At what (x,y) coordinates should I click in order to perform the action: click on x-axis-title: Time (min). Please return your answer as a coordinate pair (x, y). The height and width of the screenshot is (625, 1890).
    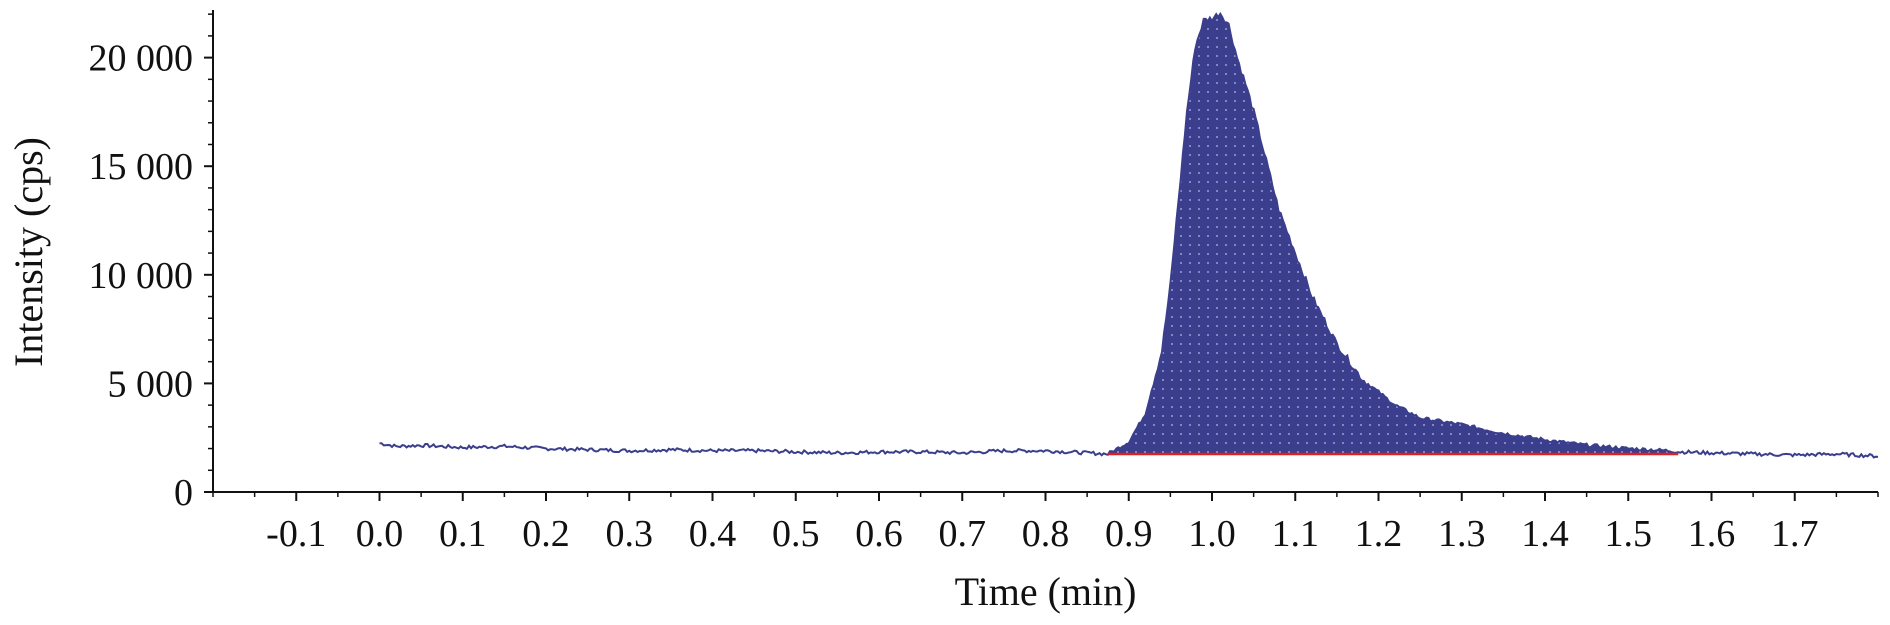
    Looking at the image, I should click on (1046, 591).